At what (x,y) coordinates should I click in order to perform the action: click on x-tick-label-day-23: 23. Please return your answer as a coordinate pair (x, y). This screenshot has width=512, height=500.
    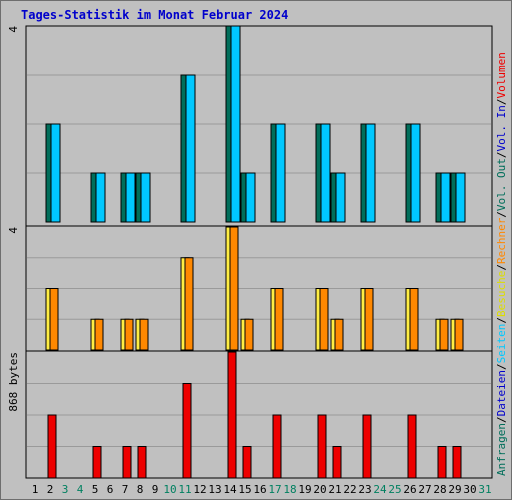
    Looking at the image, I should click on (364, 489).